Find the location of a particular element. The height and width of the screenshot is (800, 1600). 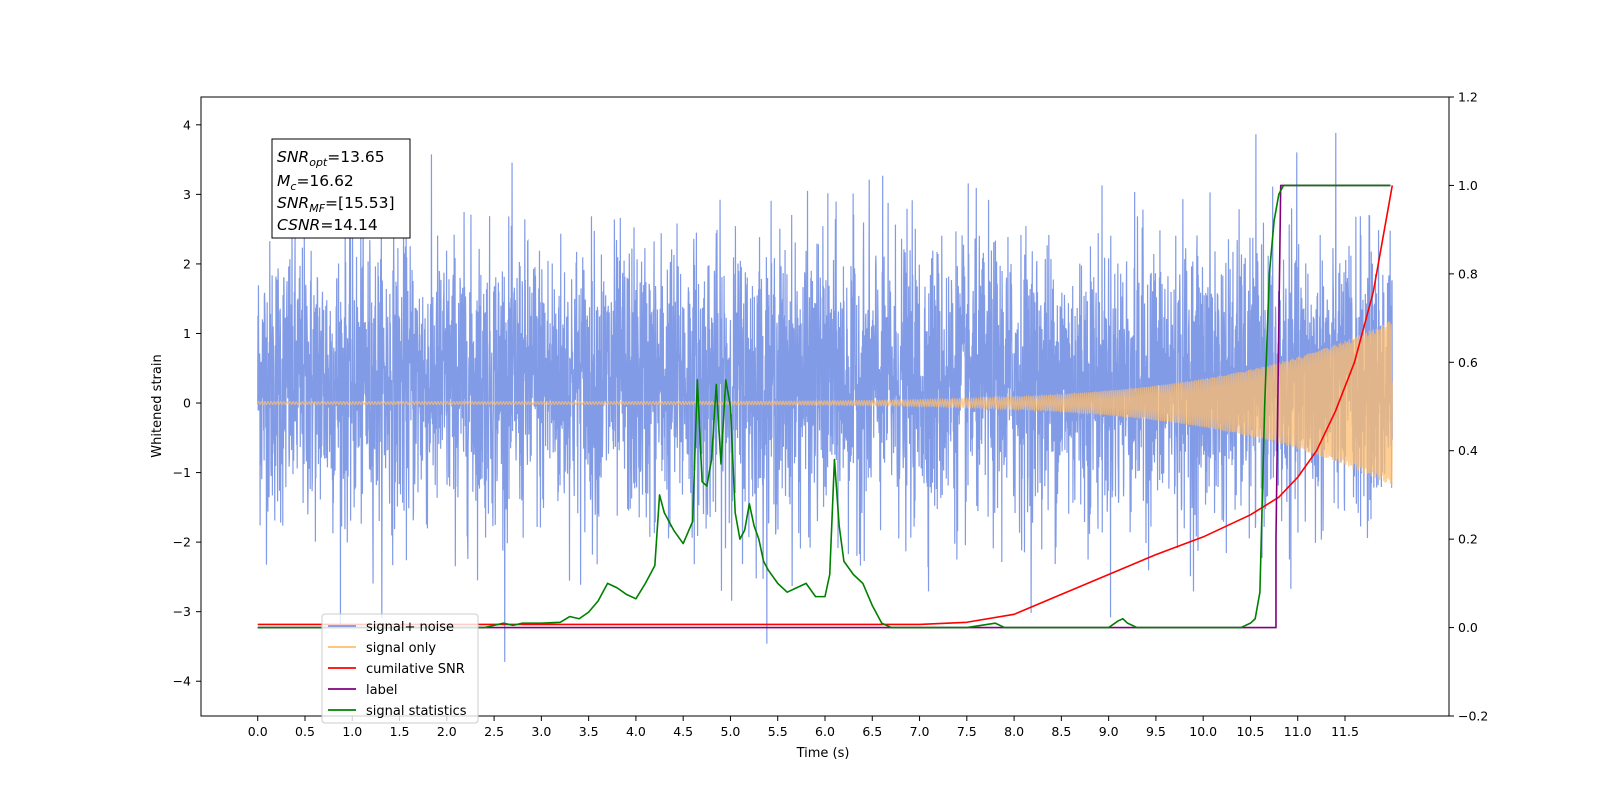

series-signal-only-line is located at coordinates (825, 404).